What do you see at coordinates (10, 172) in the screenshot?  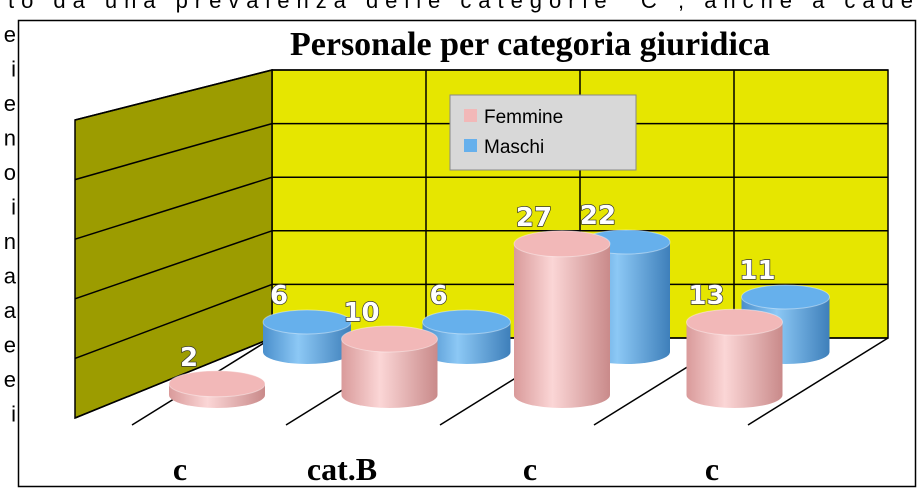 I see `document-fragment: o` at bounding box center [10, 172].